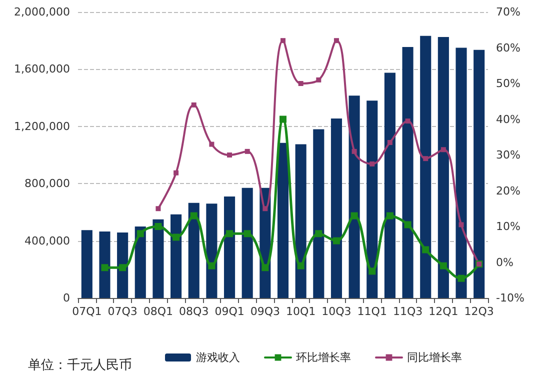 This screenshot has width=550, height=376. Describe the element at coordinates (508, 155) in the screenshot. I see `y2-tick-label: 30%` at that location.